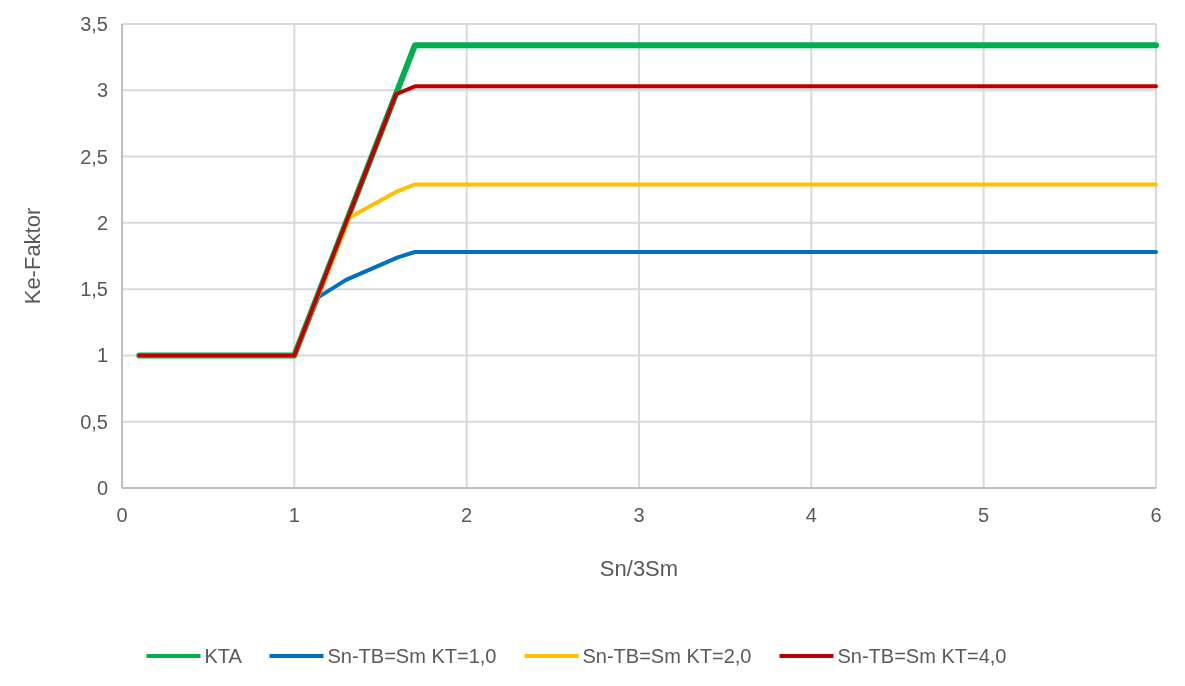 This screenshot has height=686, width=1185. What do you see at coordinates (94, 289) in the screenshot?
I see `y-tick-label: 1,5` at bounding box center [94, 289].